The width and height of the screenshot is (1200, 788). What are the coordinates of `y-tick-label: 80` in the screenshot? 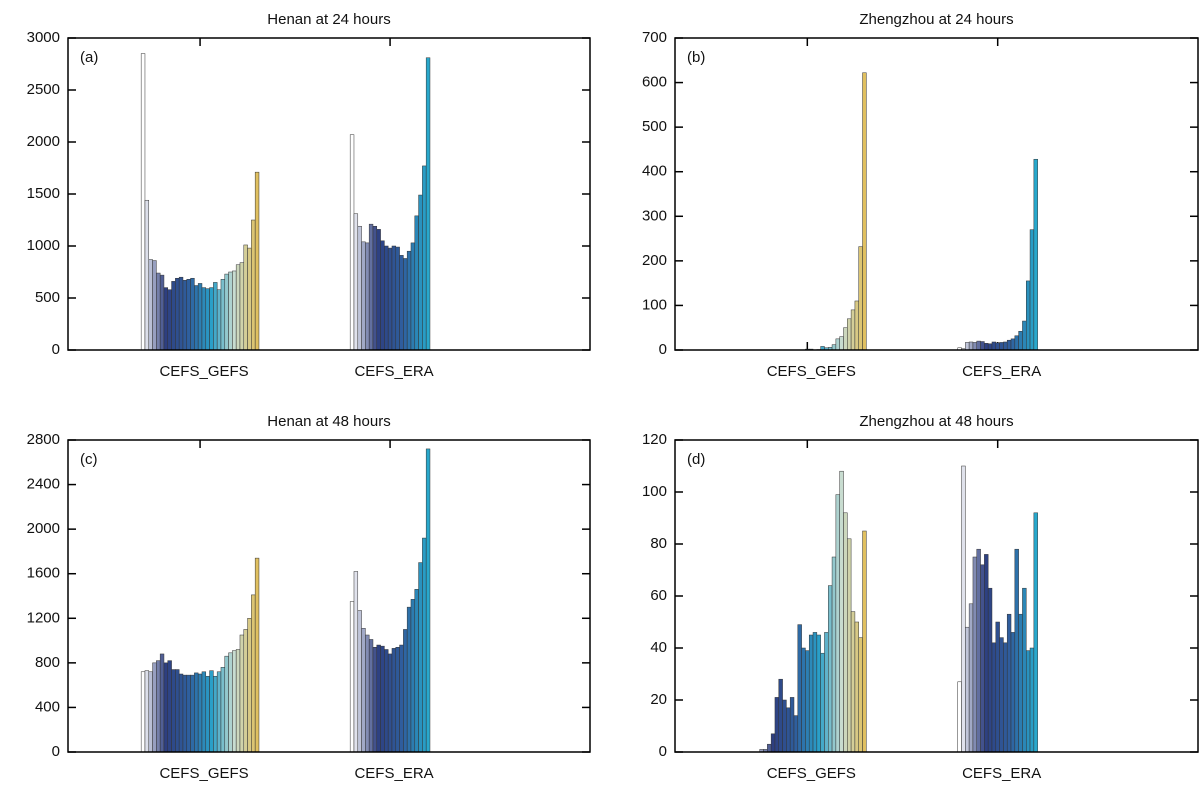 It's located at (658, 543).